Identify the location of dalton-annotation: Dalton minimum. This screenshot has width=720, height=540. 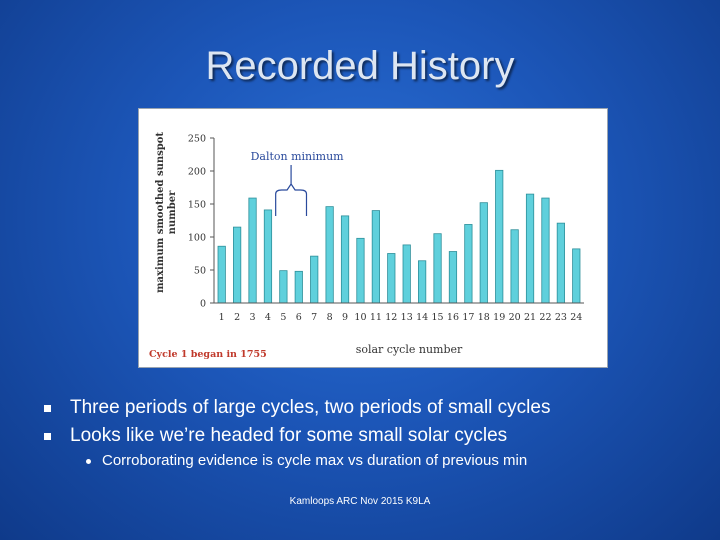
(298, 183).